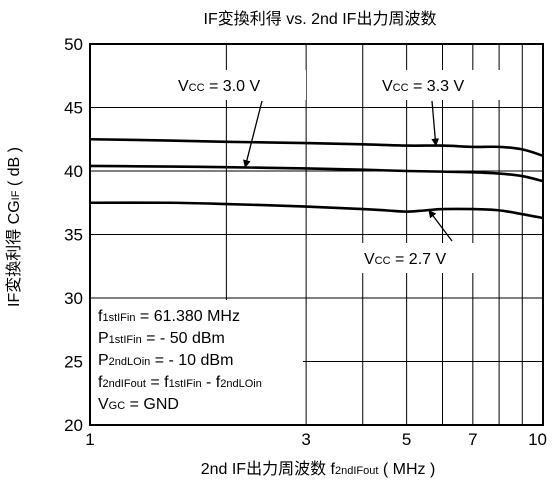 Image resolution: width=557 pixels, height=481 pixels. I want to click on condition-line: f2ndIFout = f1stIFin - f2ndLOin, so click(180, 382).